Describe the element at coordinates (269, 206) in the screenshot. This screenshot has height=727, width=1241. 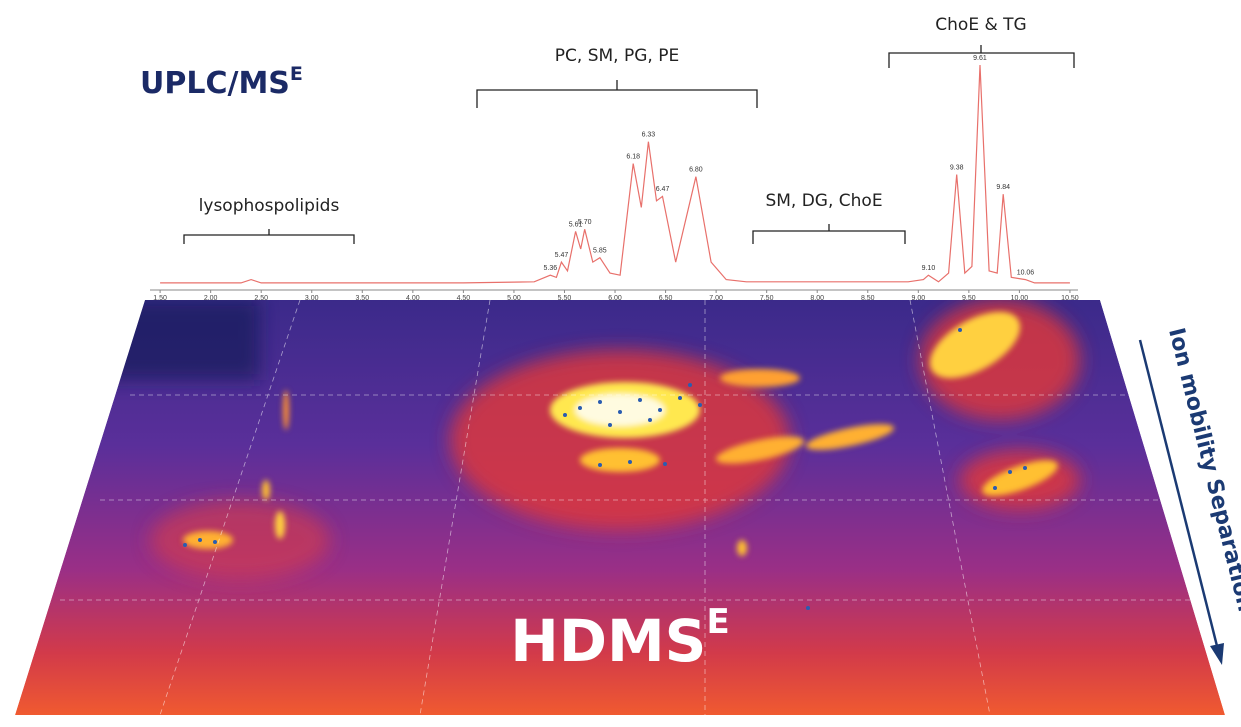
I see `annotation: lysophospolipids` at that location.